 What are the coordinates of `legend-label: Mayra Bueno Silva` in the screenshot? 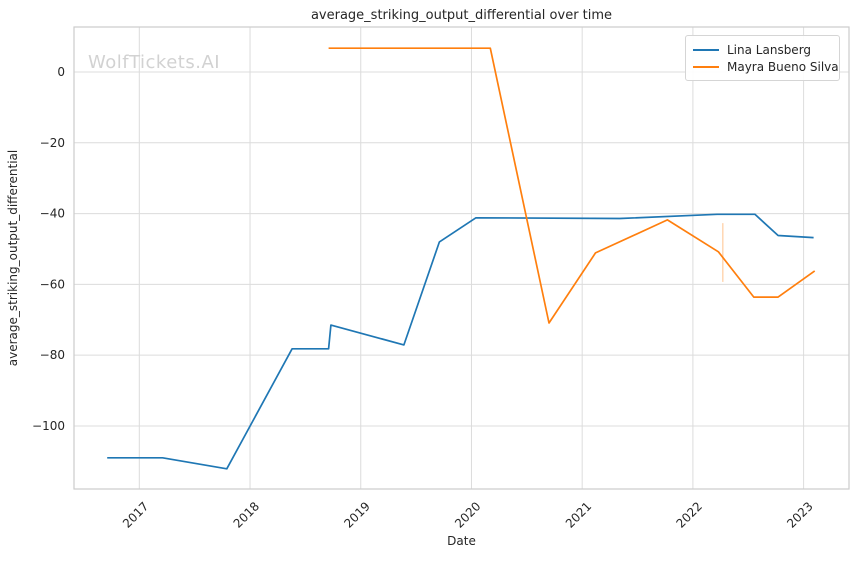 It's located at (783, 66).